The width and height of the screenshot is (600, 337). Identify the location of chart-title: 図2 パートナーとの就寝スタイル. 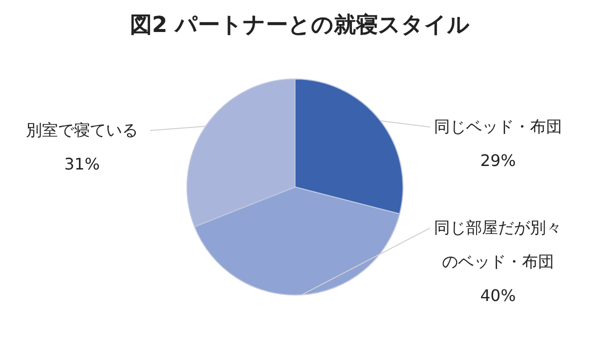
(300, 25).